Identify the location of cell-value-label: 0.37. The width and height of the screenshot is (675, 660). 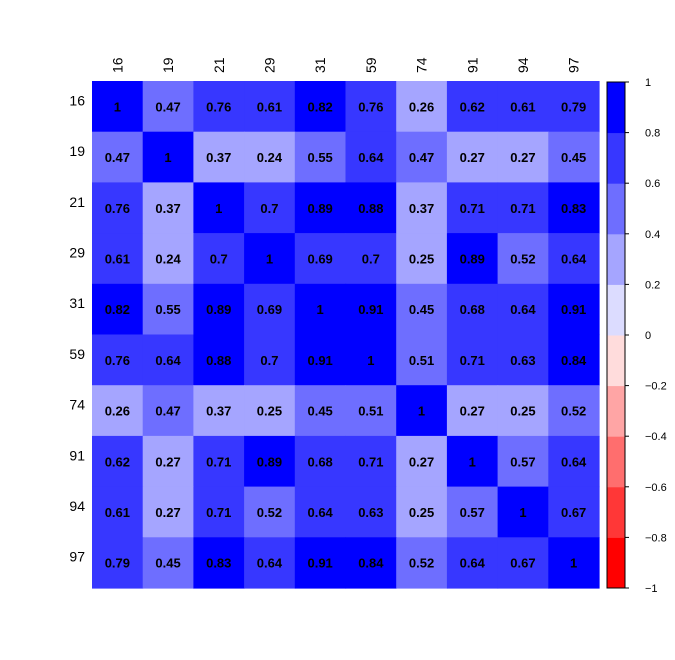
(218, 411).